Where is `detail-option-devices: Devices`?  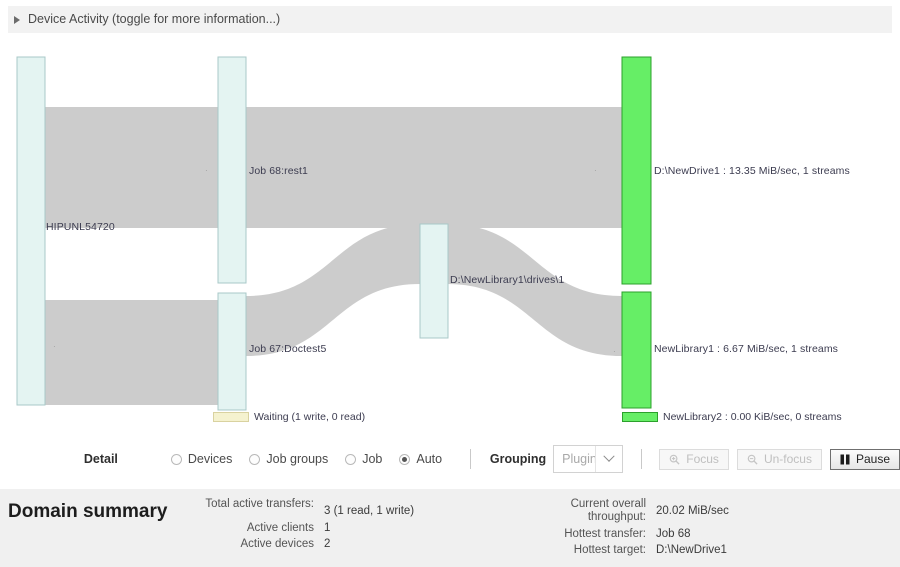 detail-option-devices: Devices is located at coordinates (201, 458).